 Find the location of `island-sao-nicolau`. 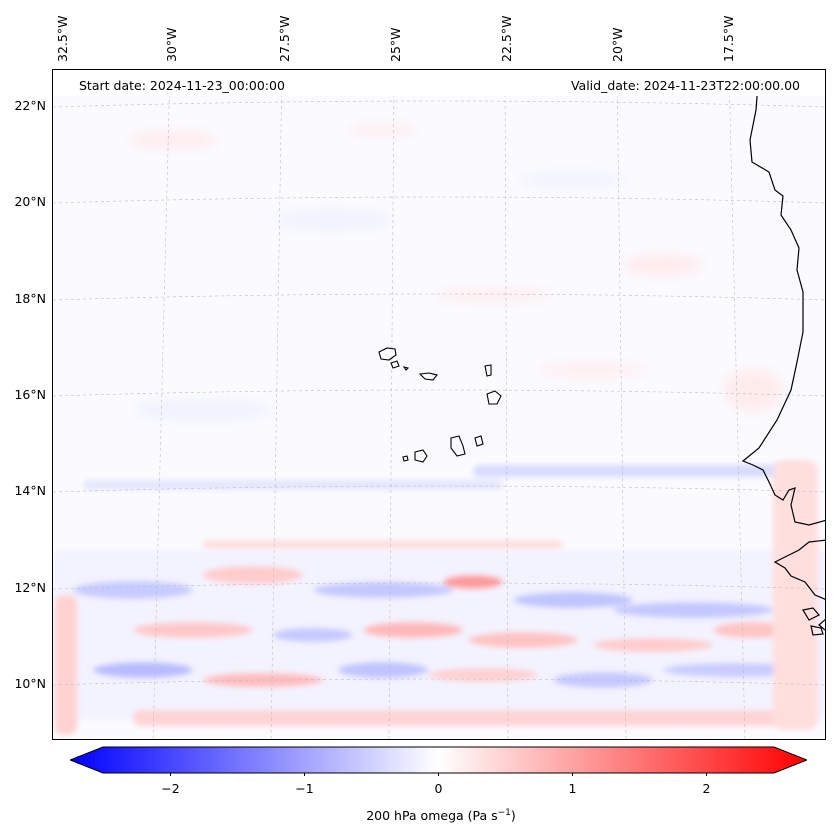

island-sao-nicolau is located at coordinates (428, 376).